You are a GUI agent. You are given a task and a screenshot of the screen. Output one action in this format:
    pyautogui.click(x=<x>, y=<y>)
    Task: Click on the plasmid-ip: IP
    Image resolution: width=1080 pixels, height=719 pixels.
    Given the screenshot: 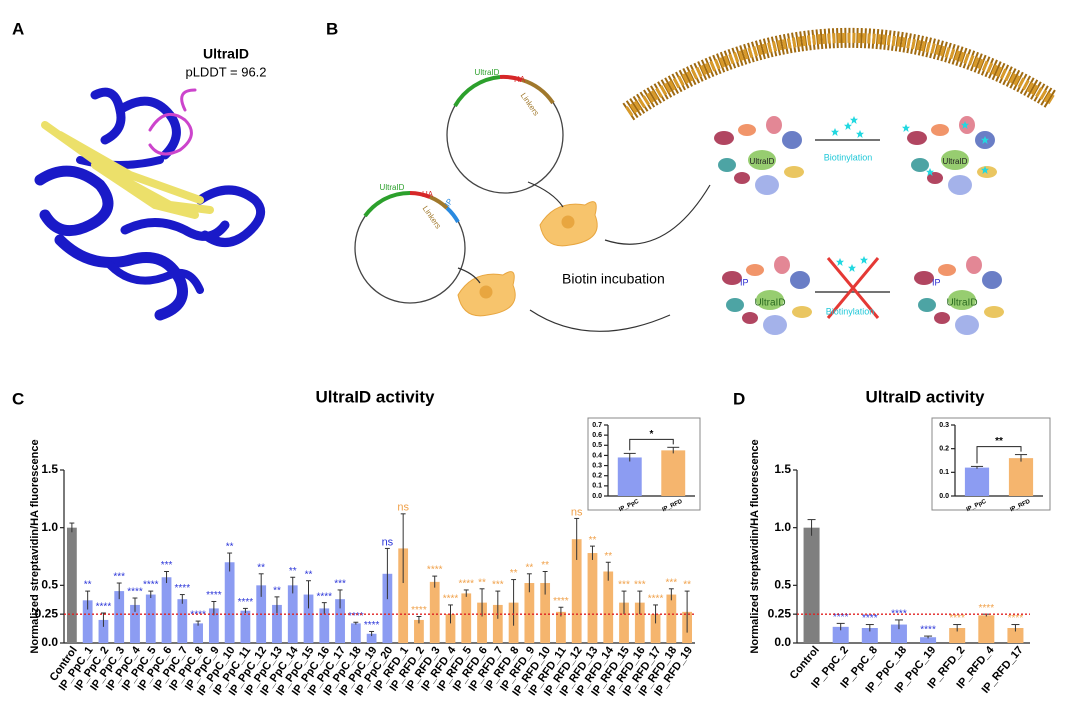 What is the action you would take?
    pyautogui.click(x=449, y=202)
    